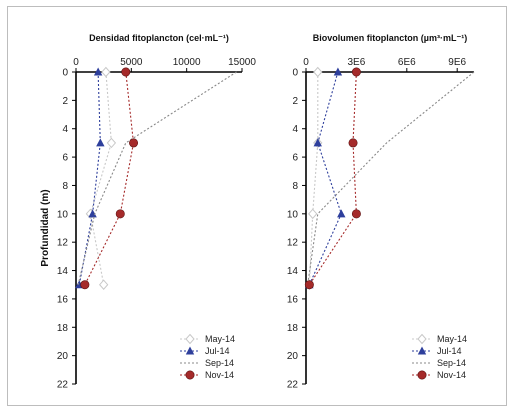 This screenshot has width=515, height=413. Describe the element at coordinates (190, 375) in the screenshot. I see `panel-densidad-legend-marker-nov` at that location.